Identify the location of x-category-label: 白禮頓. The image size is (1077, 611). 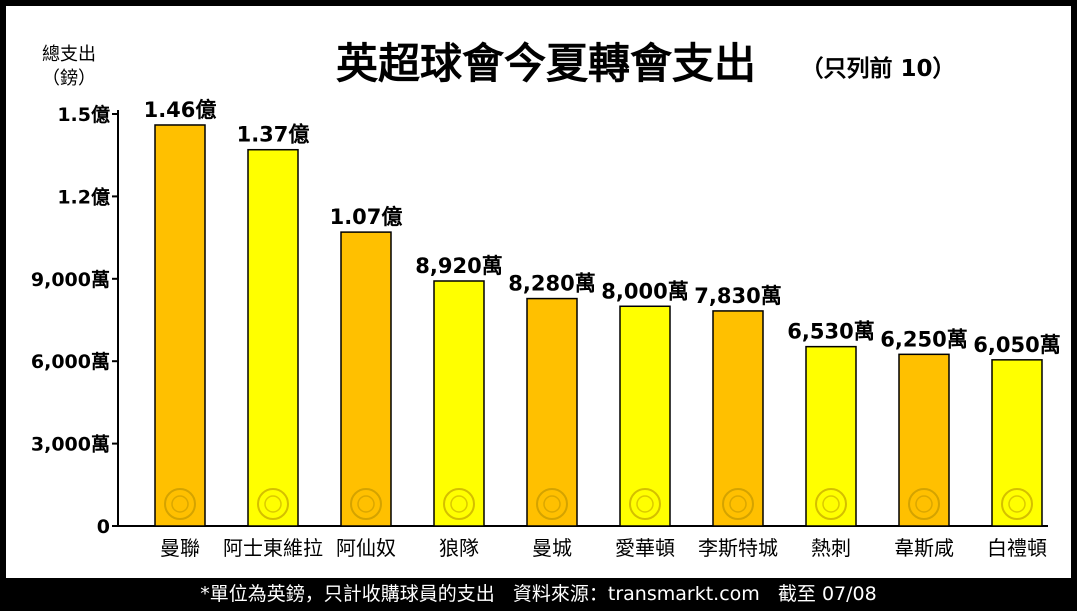
(1017, 548).